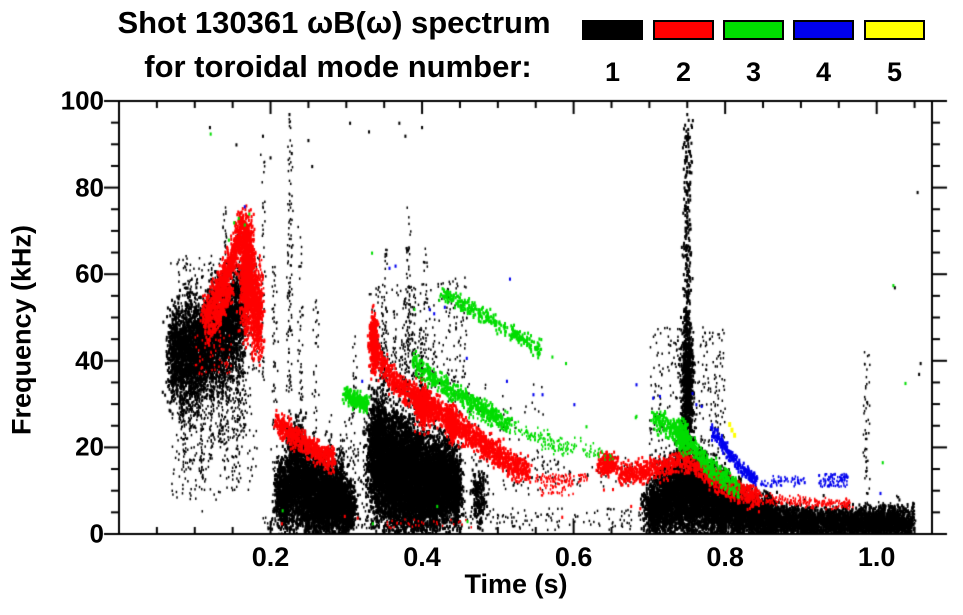 This screenshot has height=615, width=963. What do you see at coordinates (89, 360) in the screenshot?
I see `y-tick-label: 40` at bounding box center [89, 360].